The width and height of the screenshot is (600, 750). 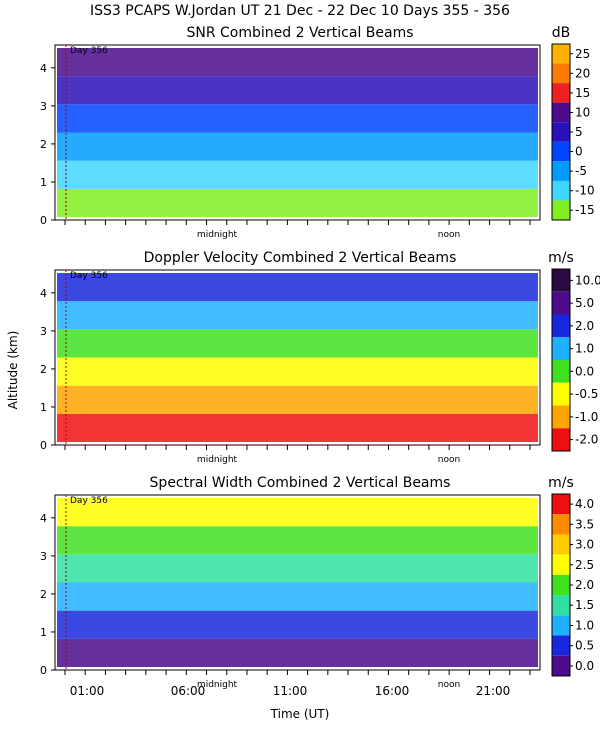 What do you see at coordinates (87, 691) in the screenshot?
I see `spectral-width-xtick-label: 01:00` at bounding box center [87, 691].